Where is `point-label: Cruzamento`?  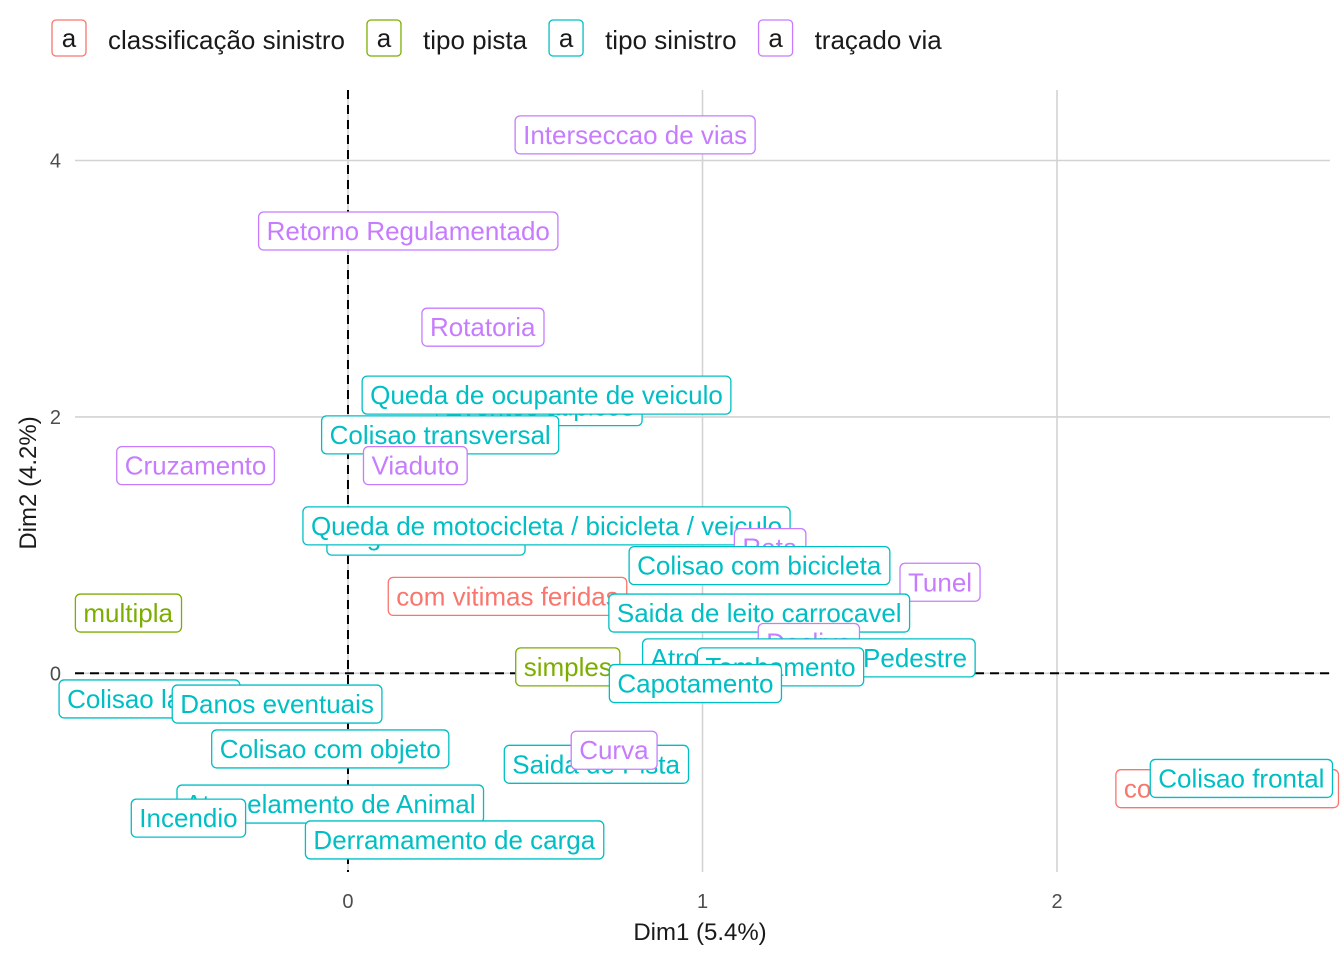
point-label: Cruzamento is located at coordinates (195, 465).